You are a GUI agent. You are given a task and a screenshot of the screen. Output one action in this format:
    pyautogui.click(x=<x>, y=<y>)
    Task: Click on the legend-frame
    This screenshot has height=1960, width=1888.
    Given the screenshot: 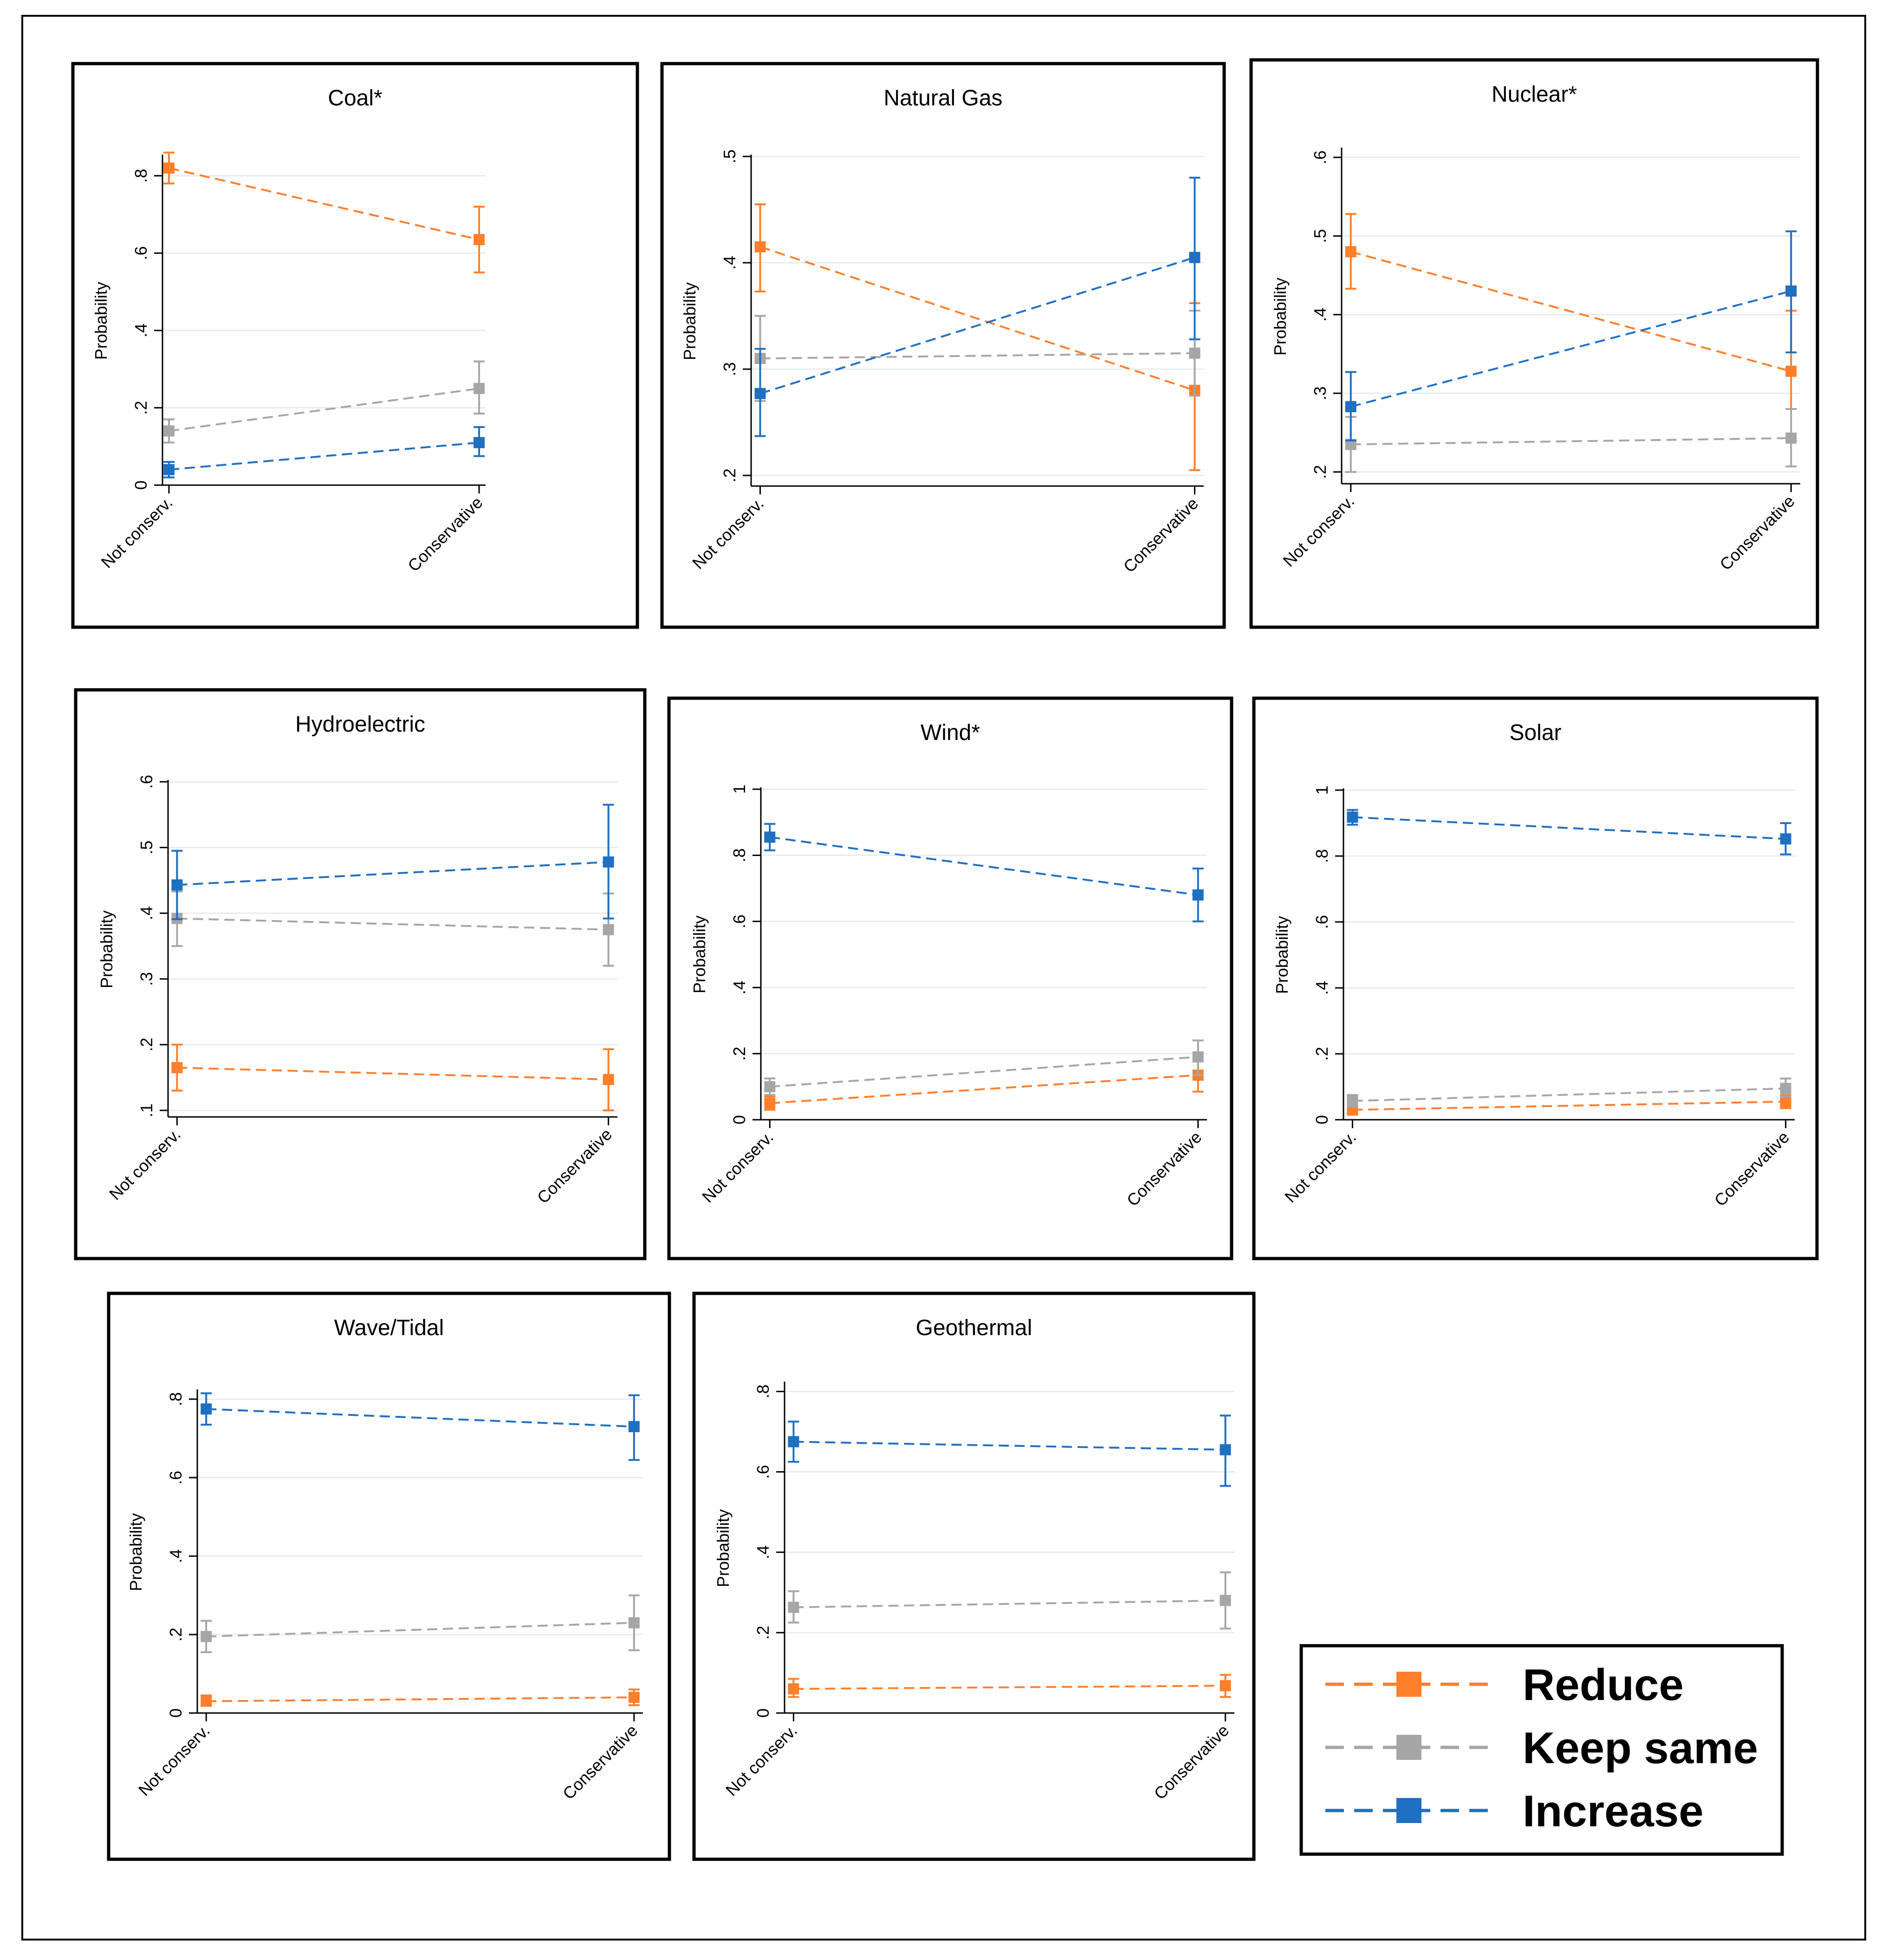 What is the action you would take?
    pyautogui.click(x=1541, y=1750)
    